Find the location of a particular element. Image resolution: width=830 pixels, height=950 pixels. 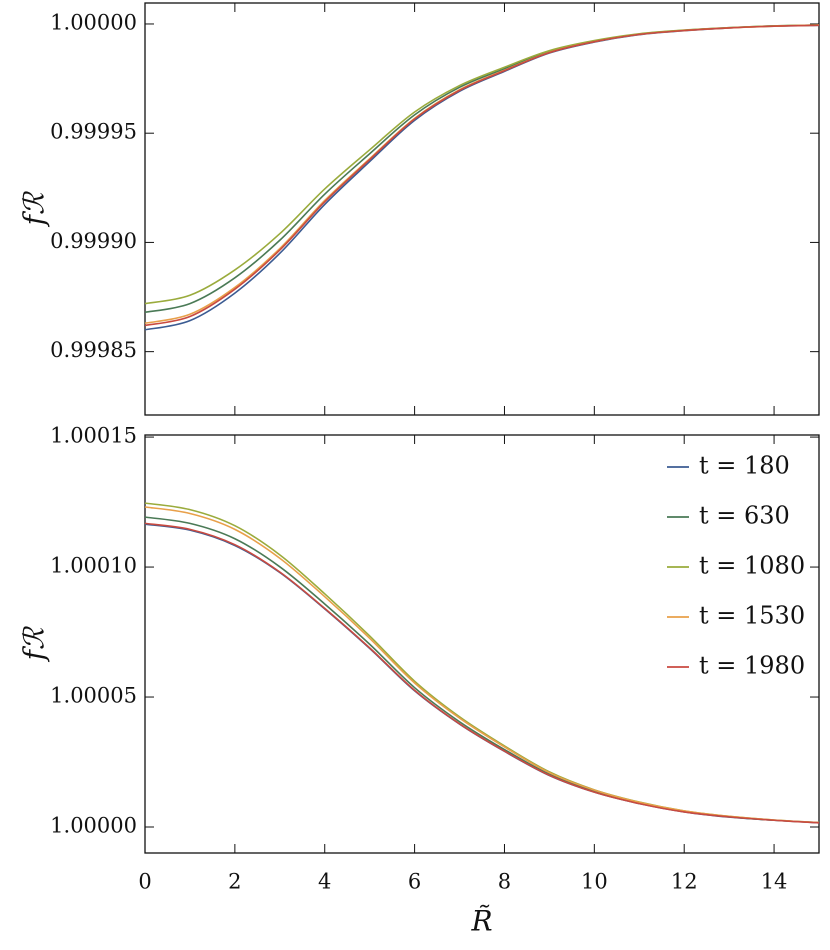

x-tick-label: 2 is located at coordinates (234, 882).